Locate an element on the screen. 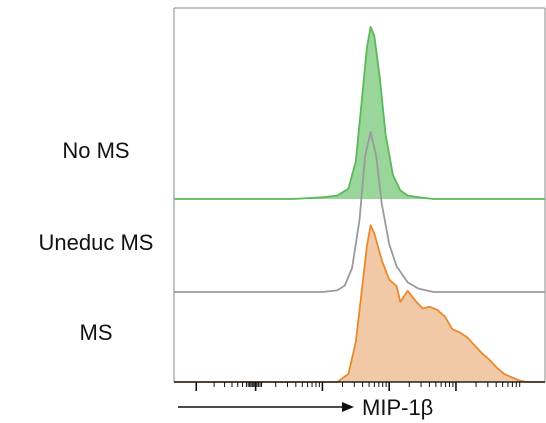 The height and width of the screenshot is (423, 546). row-label-ms: MS is located at coordinates (96, 332).